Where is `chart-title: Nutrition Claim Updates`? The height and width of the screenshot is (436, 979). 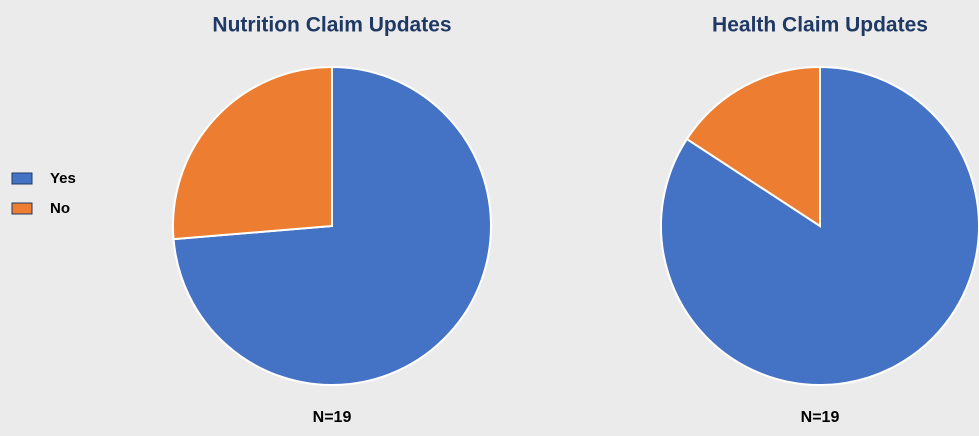
chart-title: Nutrition Claim Updates is located at coordinates (331, 25).